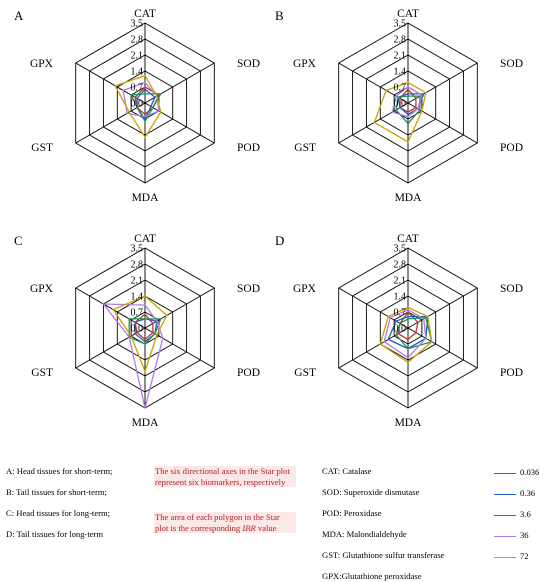 This screenshot has height=582, width=550. What do you see at coordinates (364, 534) in the screenshot?
I see `abbreviation-item: MDA: Malondialdehyde` at bounding box center [364, 534].